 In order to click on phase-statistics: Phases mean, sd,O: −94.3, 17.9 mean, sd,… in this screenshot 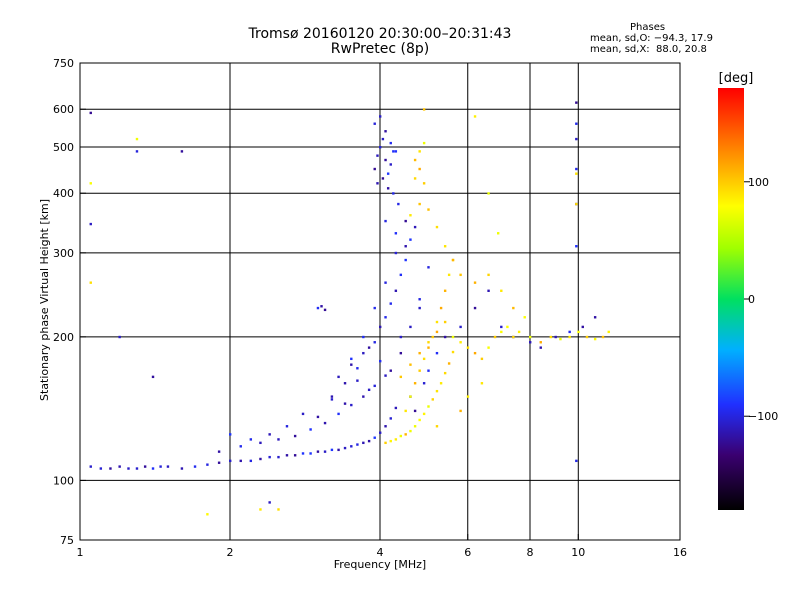, I will do `click(680, 38)`.